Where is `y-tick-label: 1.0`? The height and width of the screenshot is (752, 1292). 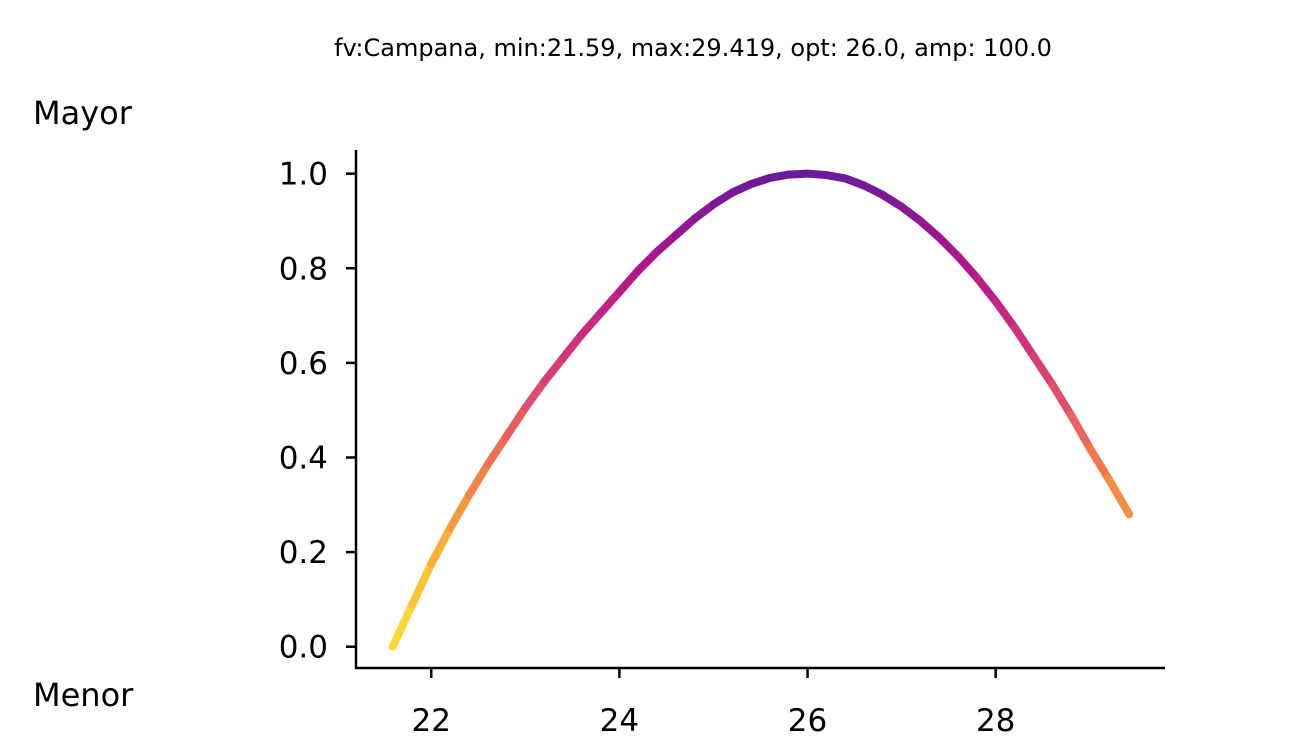 y-tick-label: 1.0 is located at coordinates (303, 175).